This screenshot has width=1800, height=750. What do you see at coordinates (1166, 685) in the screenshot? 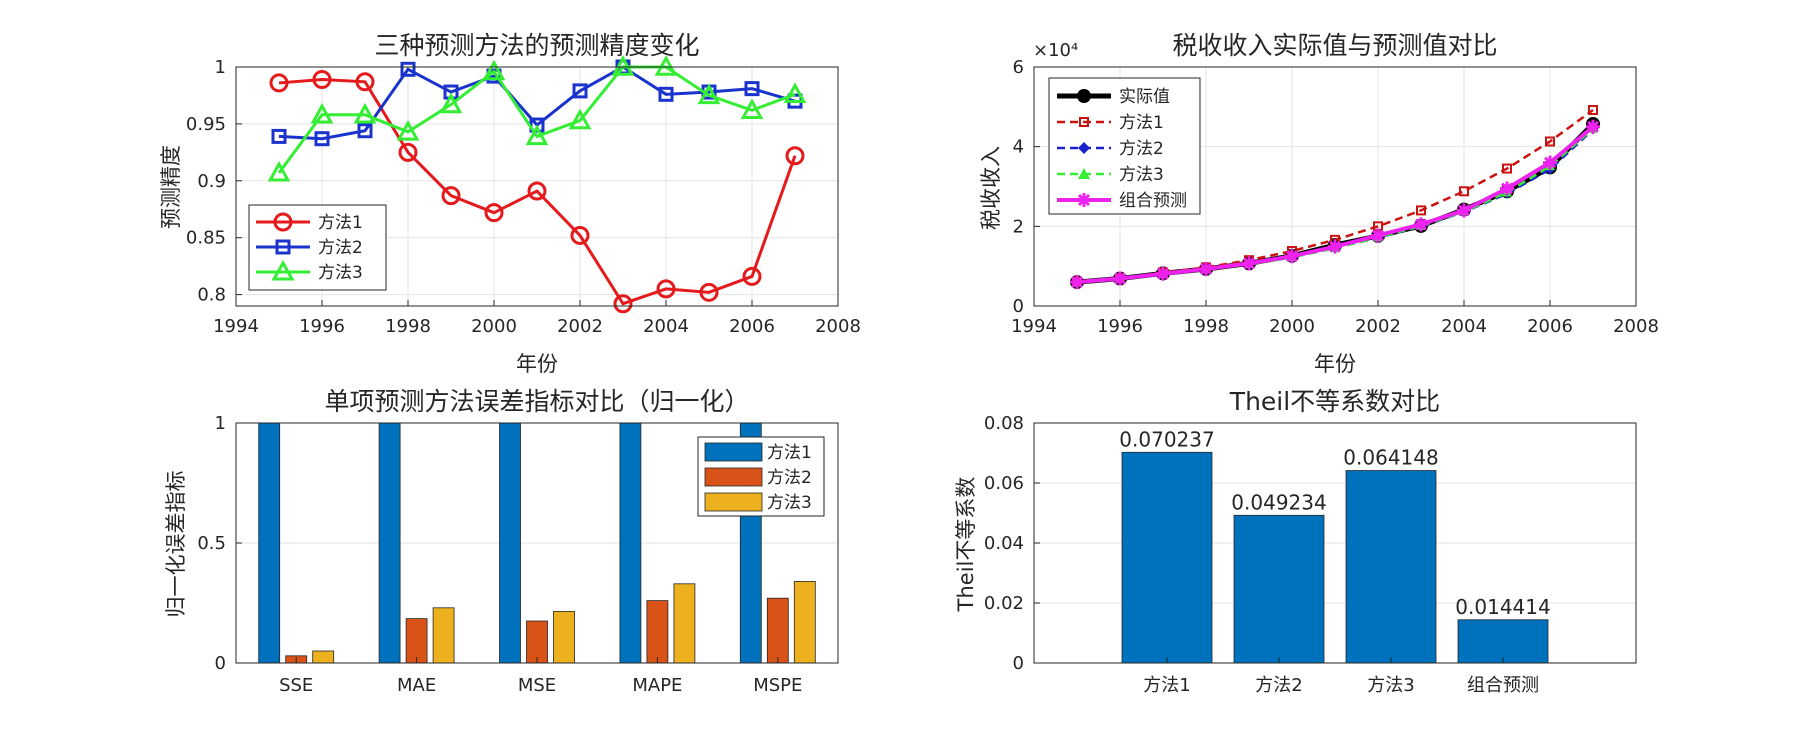
I see `theil-x-tick-label-1: 方法1` at bounding box center [1166, 685].